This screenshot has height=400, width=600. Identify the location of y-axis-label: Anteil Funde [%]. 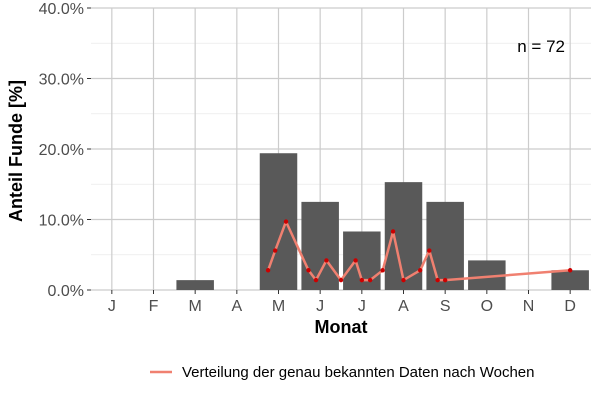
(16, 151).